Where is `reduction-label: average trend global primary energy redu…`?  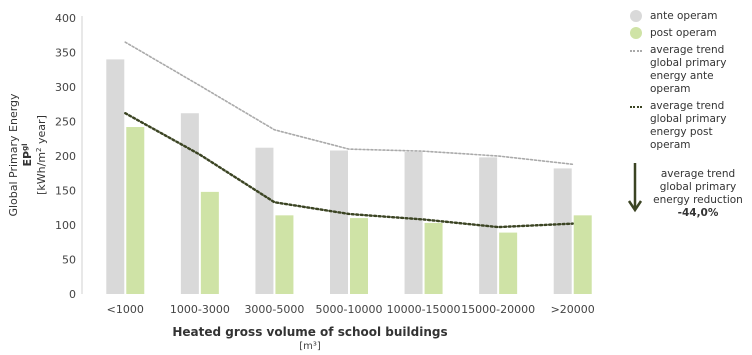
reduction-label: average trend global primary energy redu… is located at coordinates (698, 187).